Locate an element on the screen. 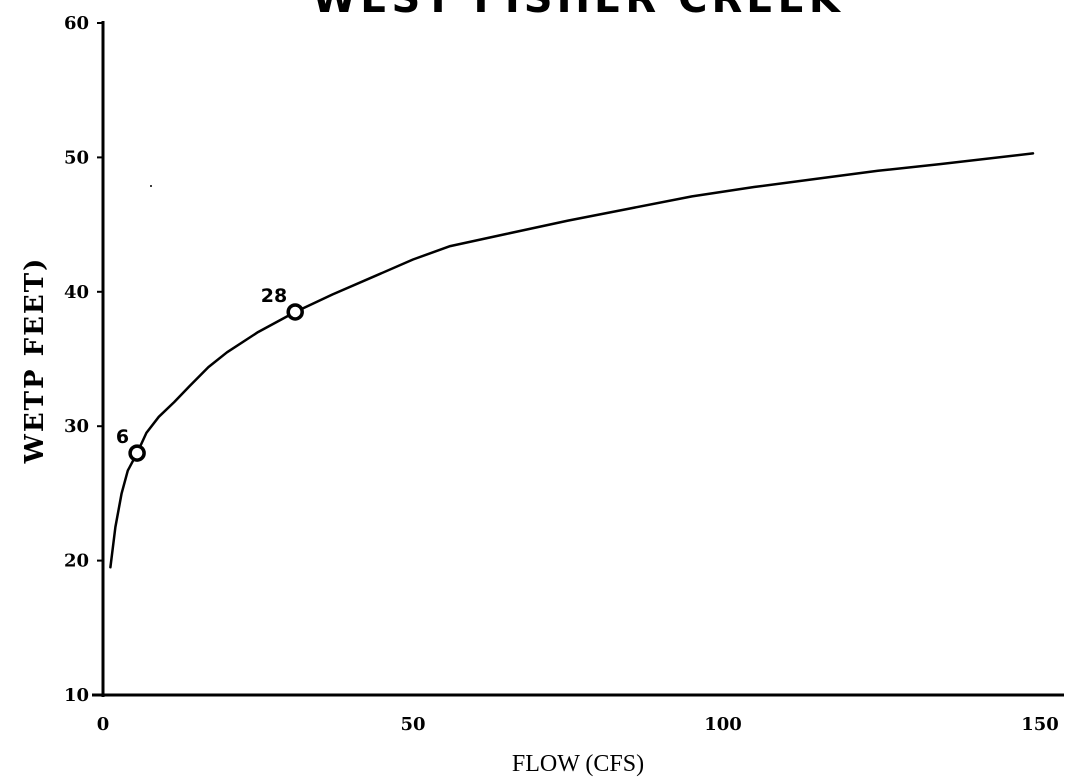 Image resolution: width=1086 pixels, height=781 pixels. x-tick-label: 0 is located at coordinates (103, 724).